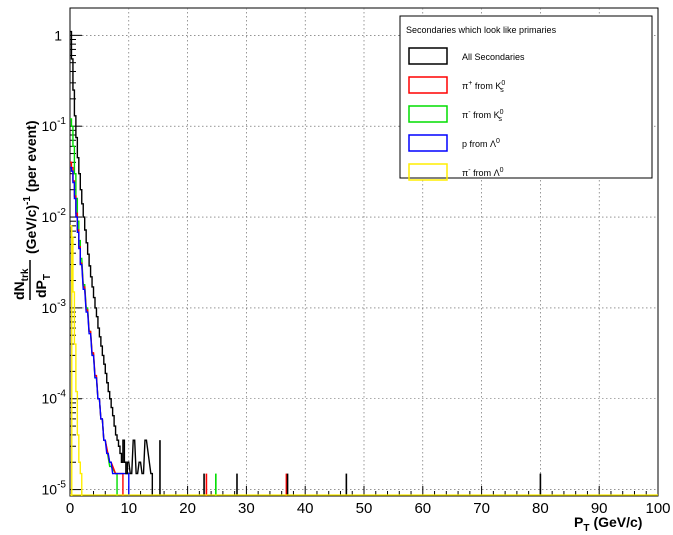 The image size is (673, 535). Describe the element at coordinates (483, 87) in the screenshot. I see `legend-label: π+ from K0 s` at that location.